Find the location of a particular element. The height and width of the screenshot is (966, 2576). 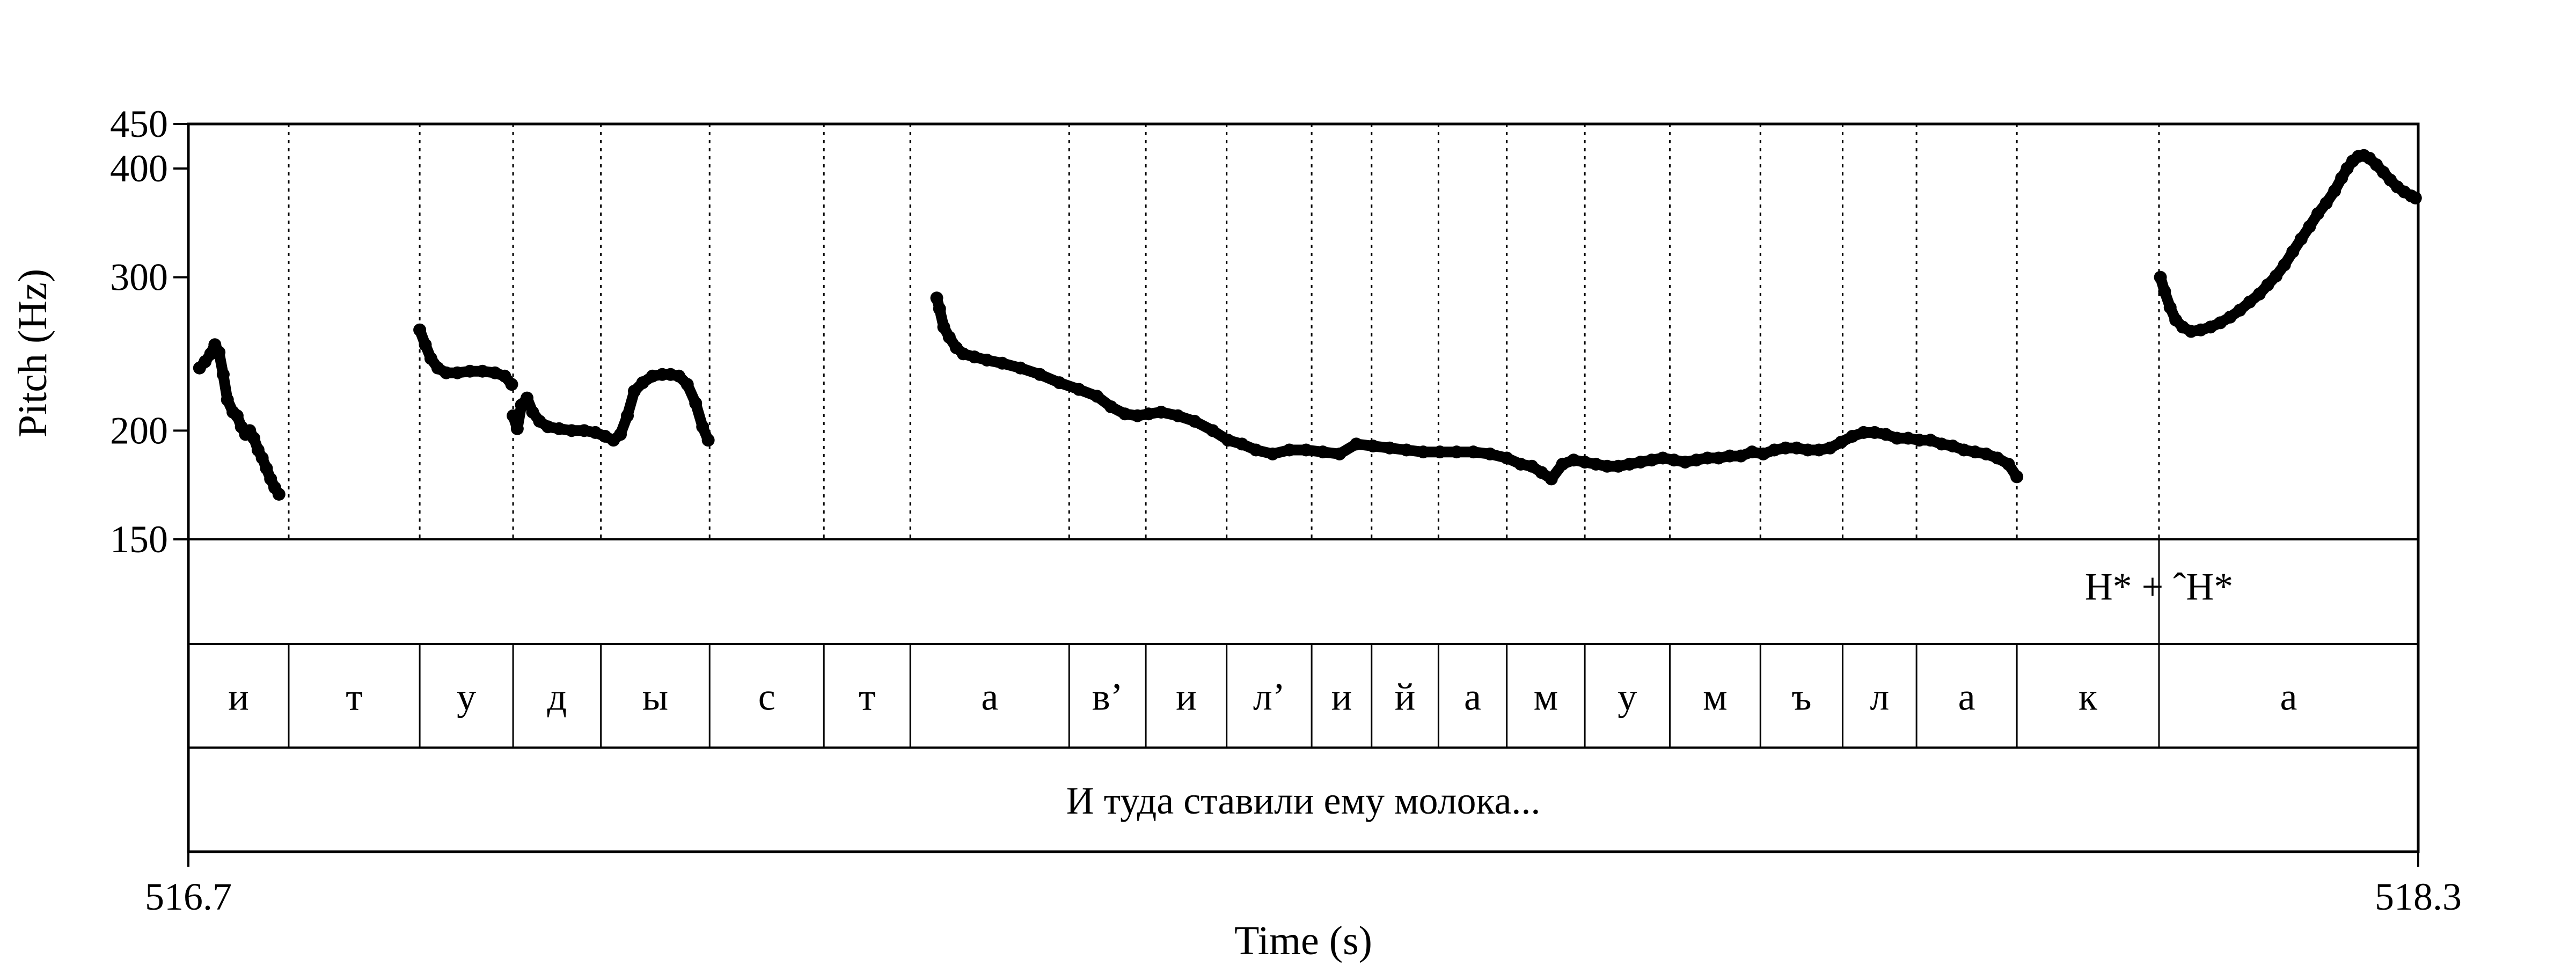

segment-label: м is located at coordinates (1715, 697).